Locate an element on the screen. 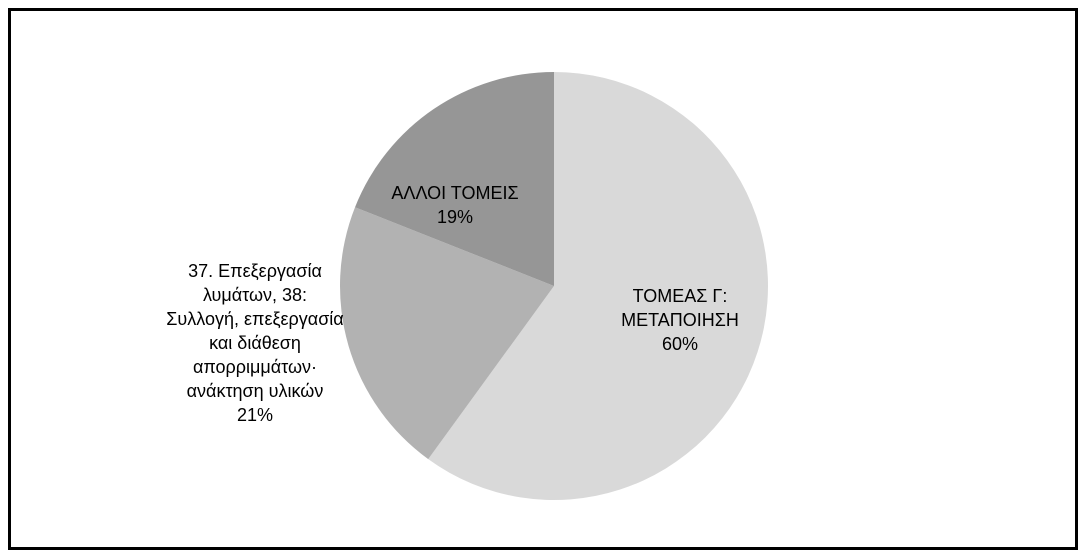 This screenshot has height=558, width=1086. value-label: 19% is located at coordinates (455, 217).